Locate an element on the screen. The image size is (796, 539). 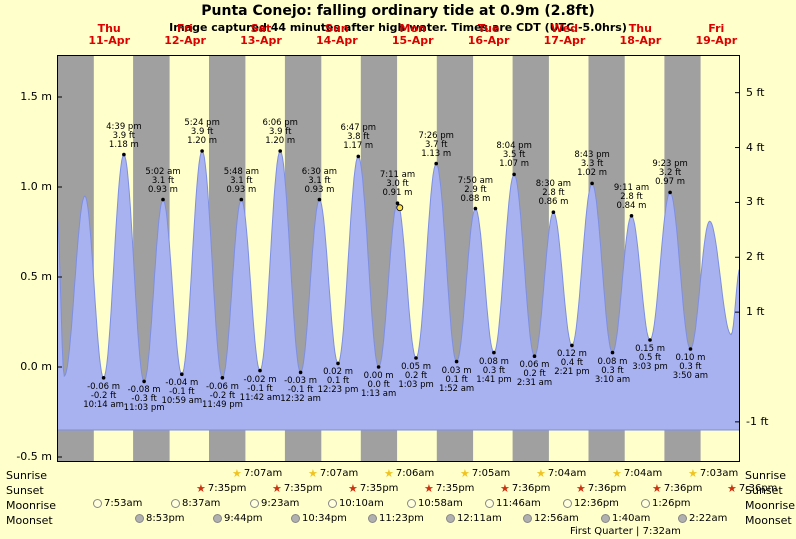
tide-label-line: 8:43 pm is located at coordinates (592, 155).